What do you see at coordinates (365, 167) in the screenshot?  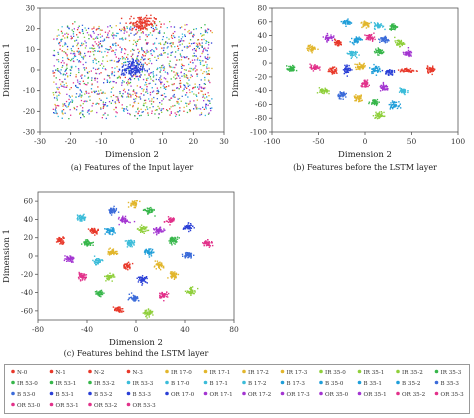 I see `panel-caption: (b) Features before the LSTM layer` at bounding box center [365, 167].